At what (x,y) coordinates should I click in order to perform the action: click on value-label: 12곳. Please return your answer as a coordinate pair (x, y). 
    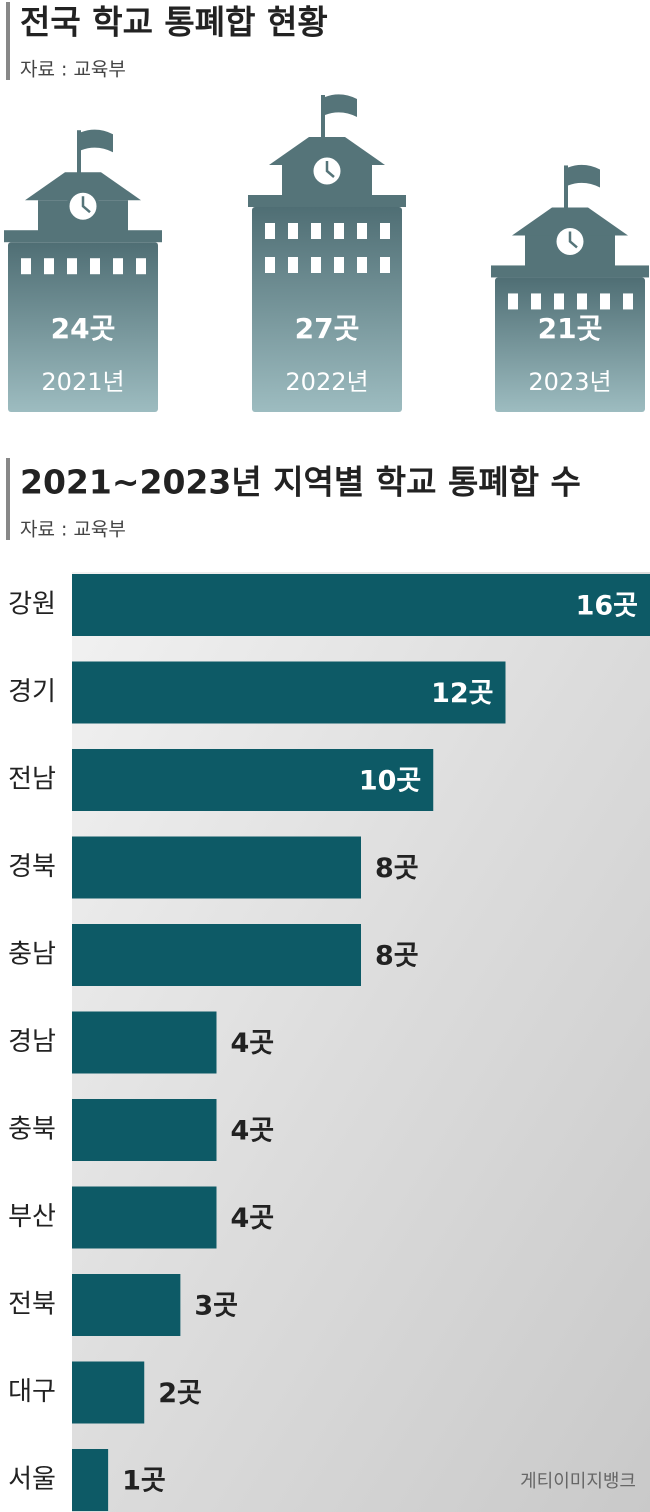
    Looking at the image, I should click on (462, 693).